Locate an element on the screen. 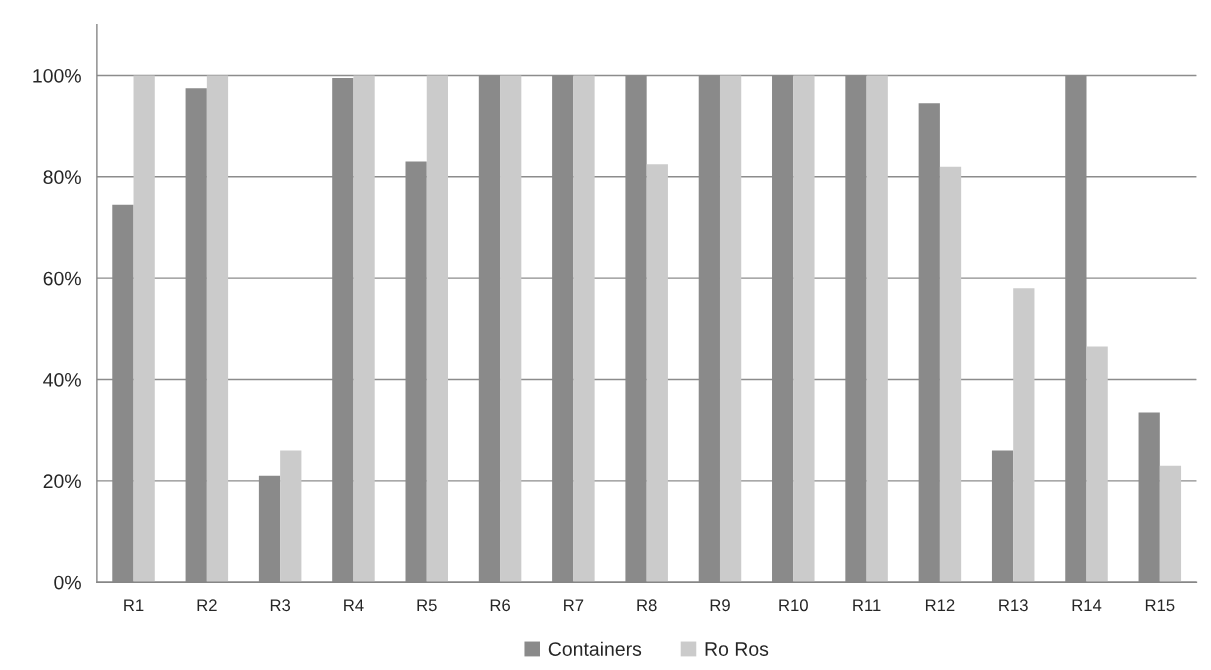 The image size is (1211, 670). y-tick-label: 40% is located at coordinates (62, 379).